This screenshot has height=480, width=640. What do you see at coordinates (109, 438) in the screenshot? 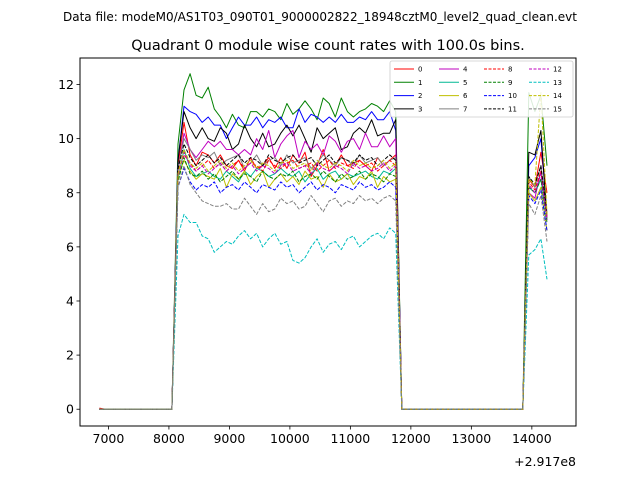
I see `x-tick-label: 7000` at bounding box center [109, 438].